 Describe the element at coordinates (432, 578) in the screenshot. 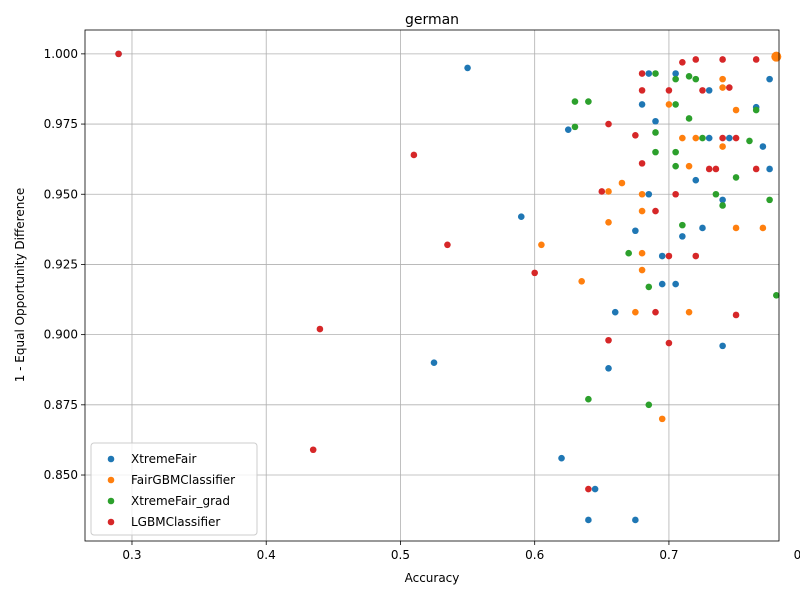

I see `x-axis-label: Accuracy` at that location.